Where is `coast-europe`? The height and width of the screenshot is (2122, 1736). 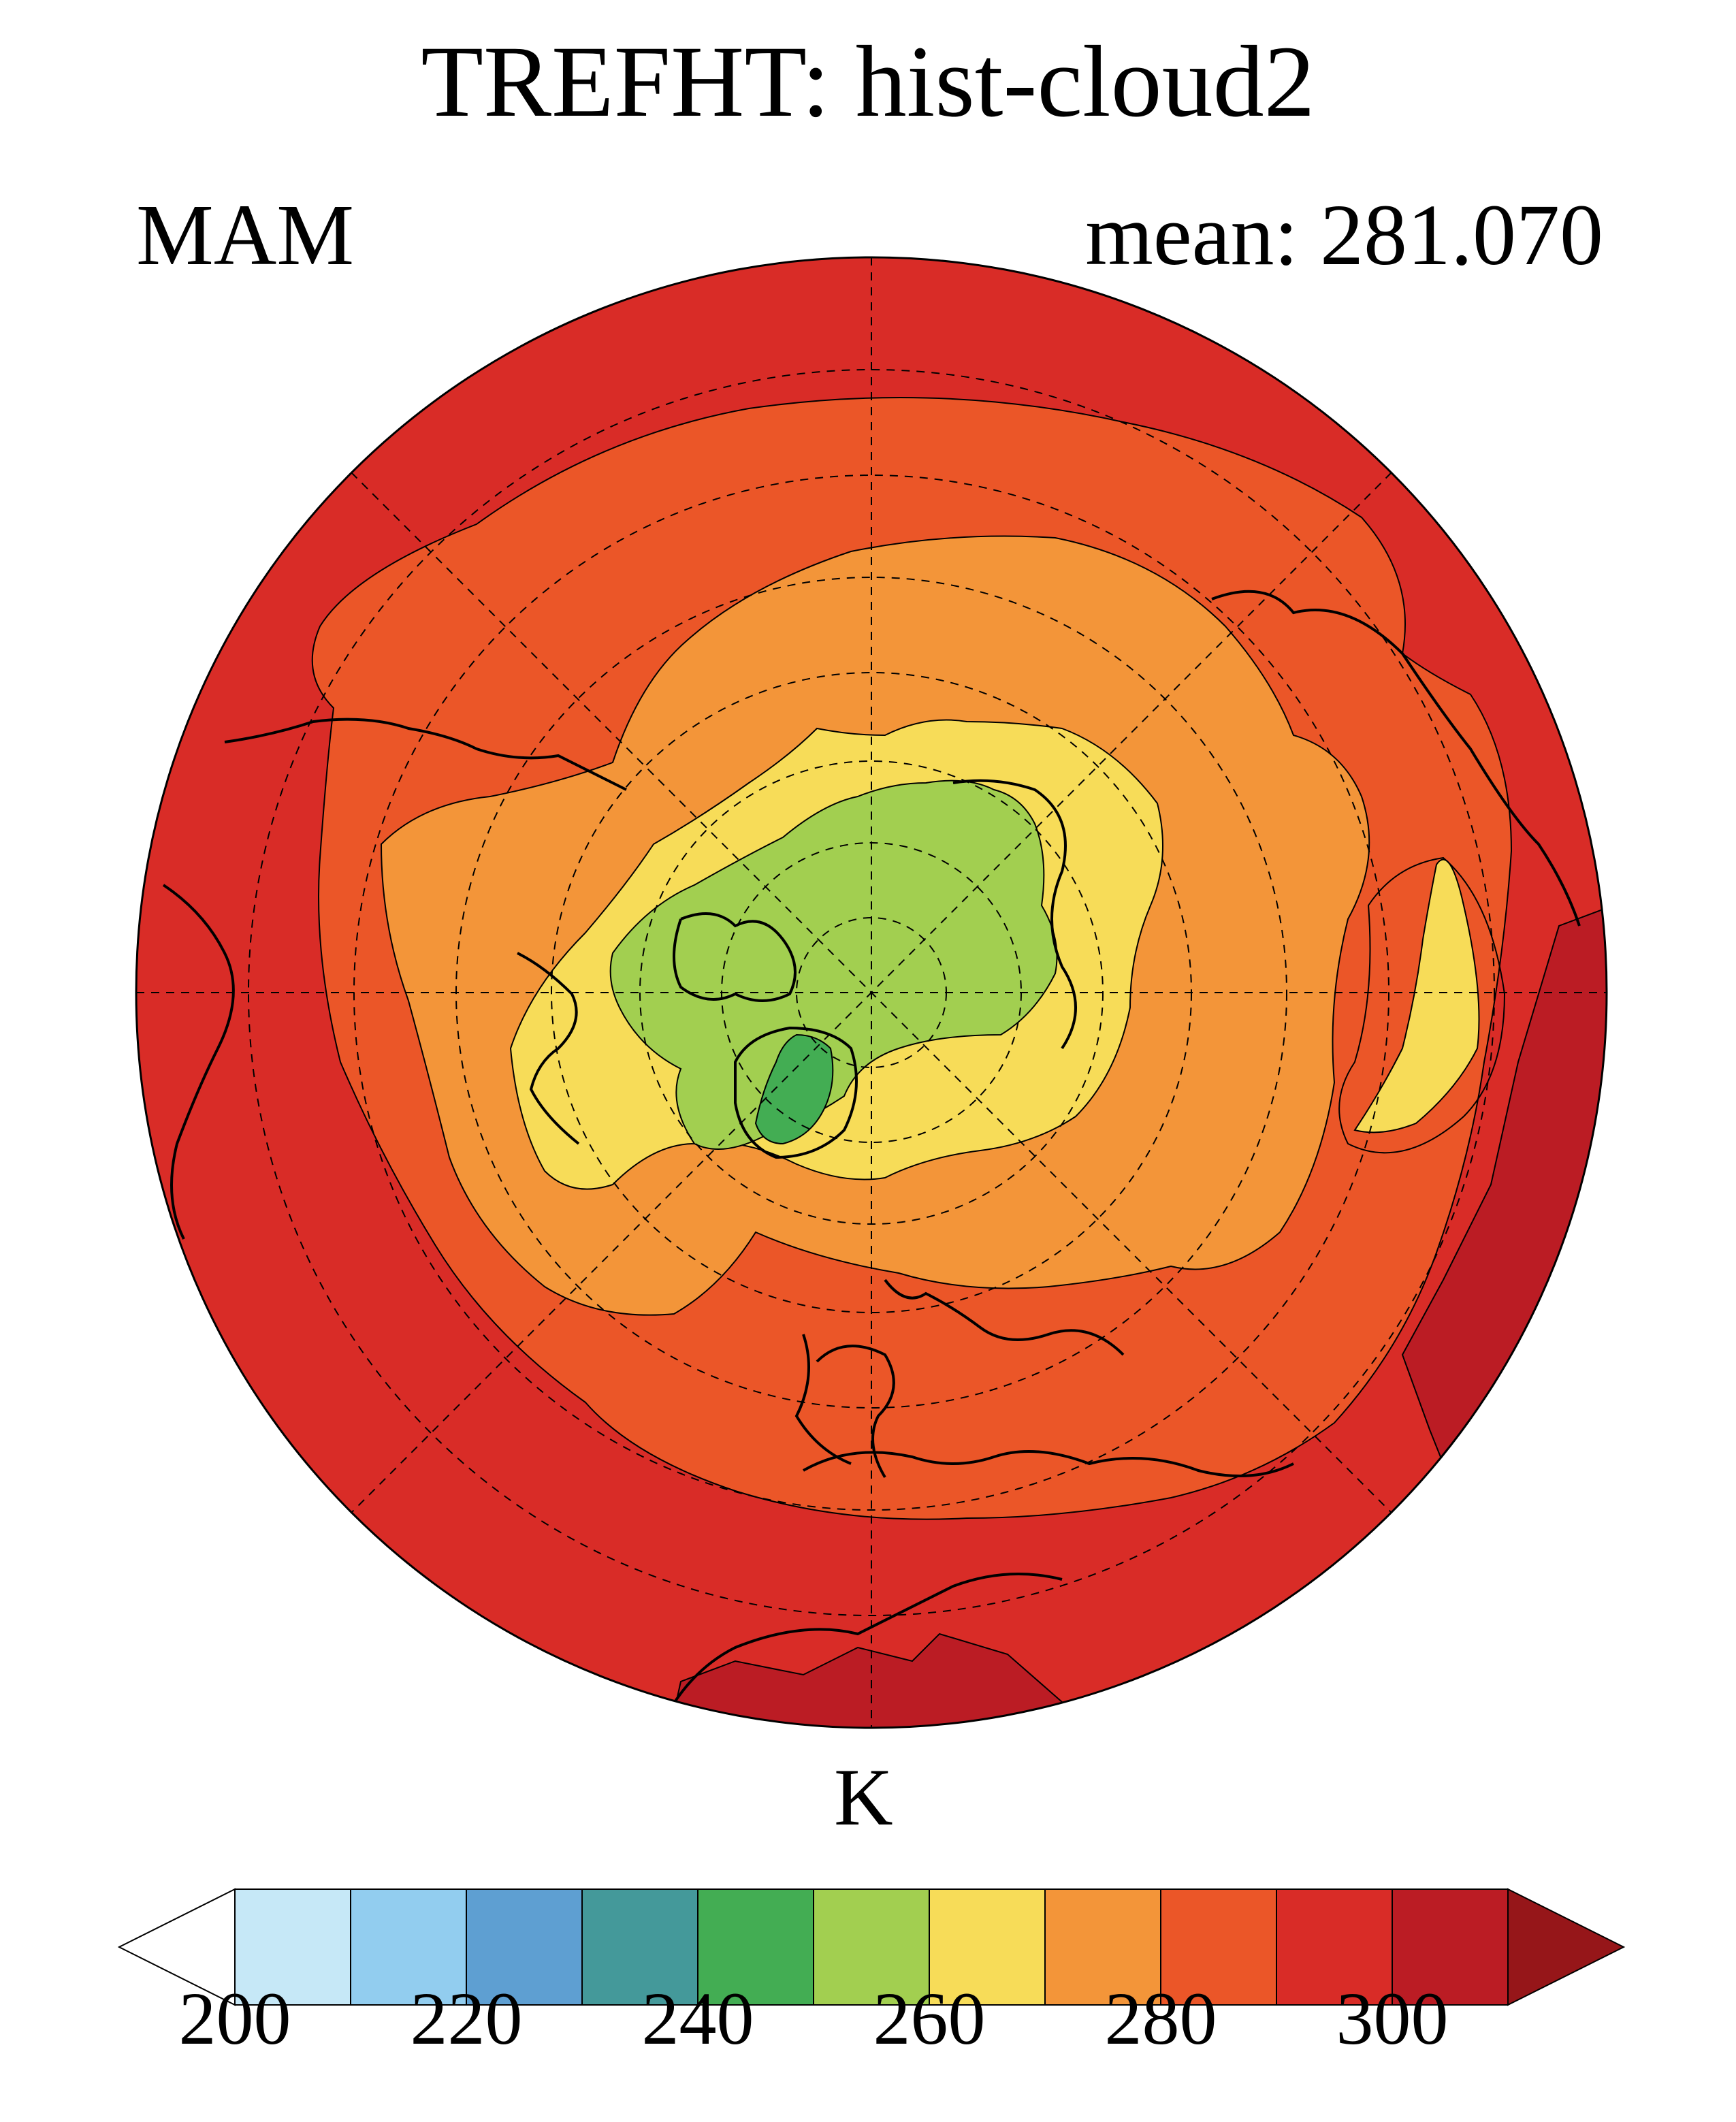
coast-europe is located at coordinates (959, 1372).